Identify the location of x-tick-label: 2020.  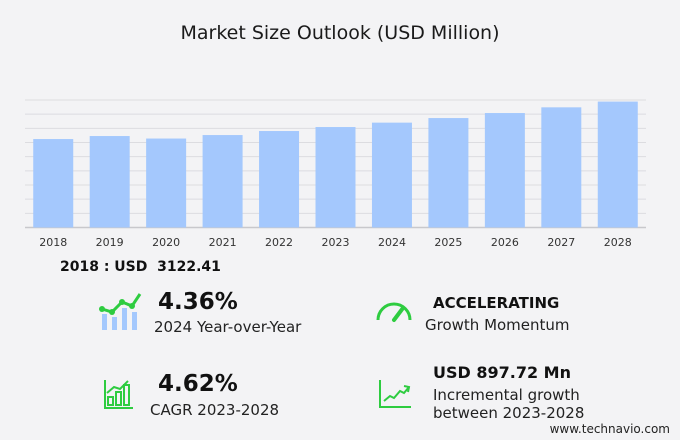
(166, 242).